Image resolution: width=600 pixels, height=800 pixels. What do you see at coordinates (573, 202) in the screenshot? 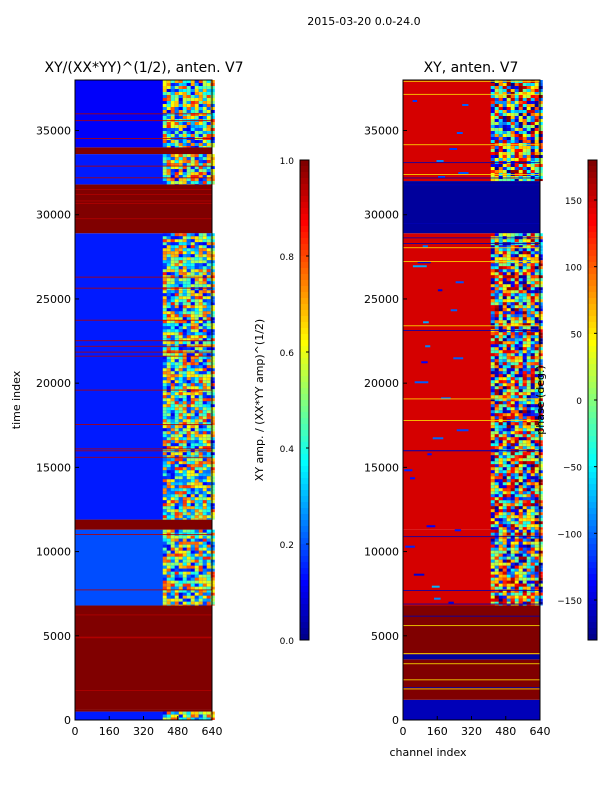
I see `colorbar-tick-label: 150` at bounding box center [573, 202].